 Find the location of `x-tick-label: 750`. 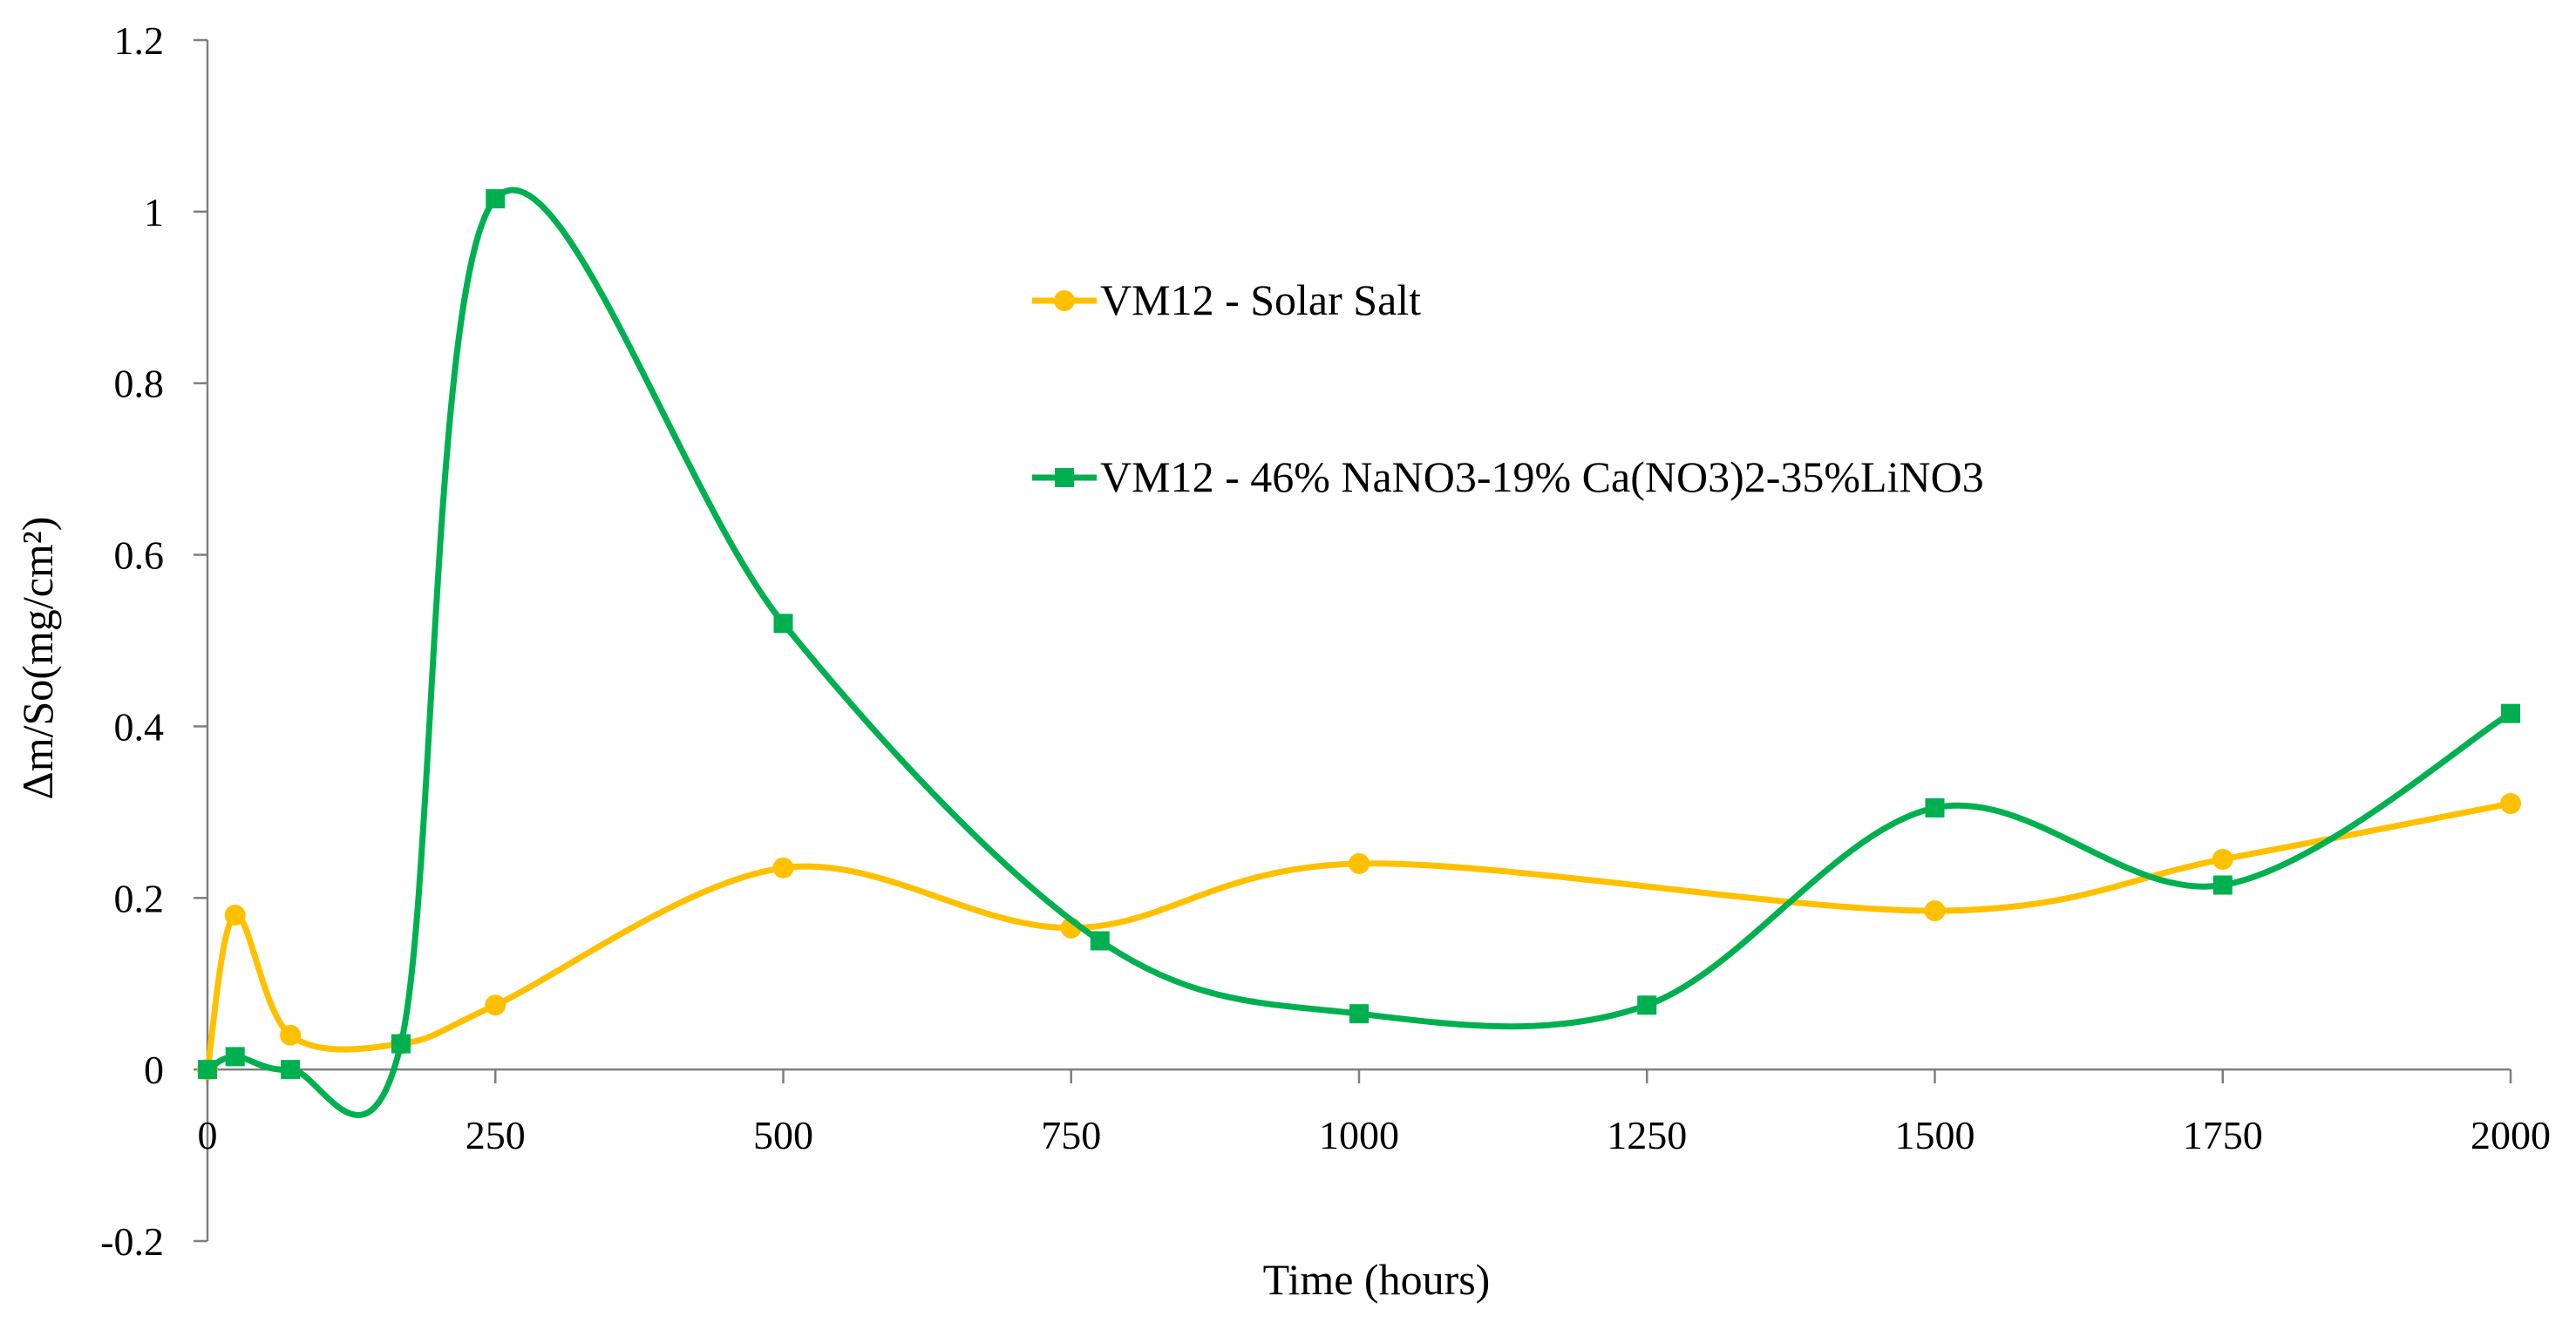

x-tick-label: 750 is located at coordinates (1071, 1135).